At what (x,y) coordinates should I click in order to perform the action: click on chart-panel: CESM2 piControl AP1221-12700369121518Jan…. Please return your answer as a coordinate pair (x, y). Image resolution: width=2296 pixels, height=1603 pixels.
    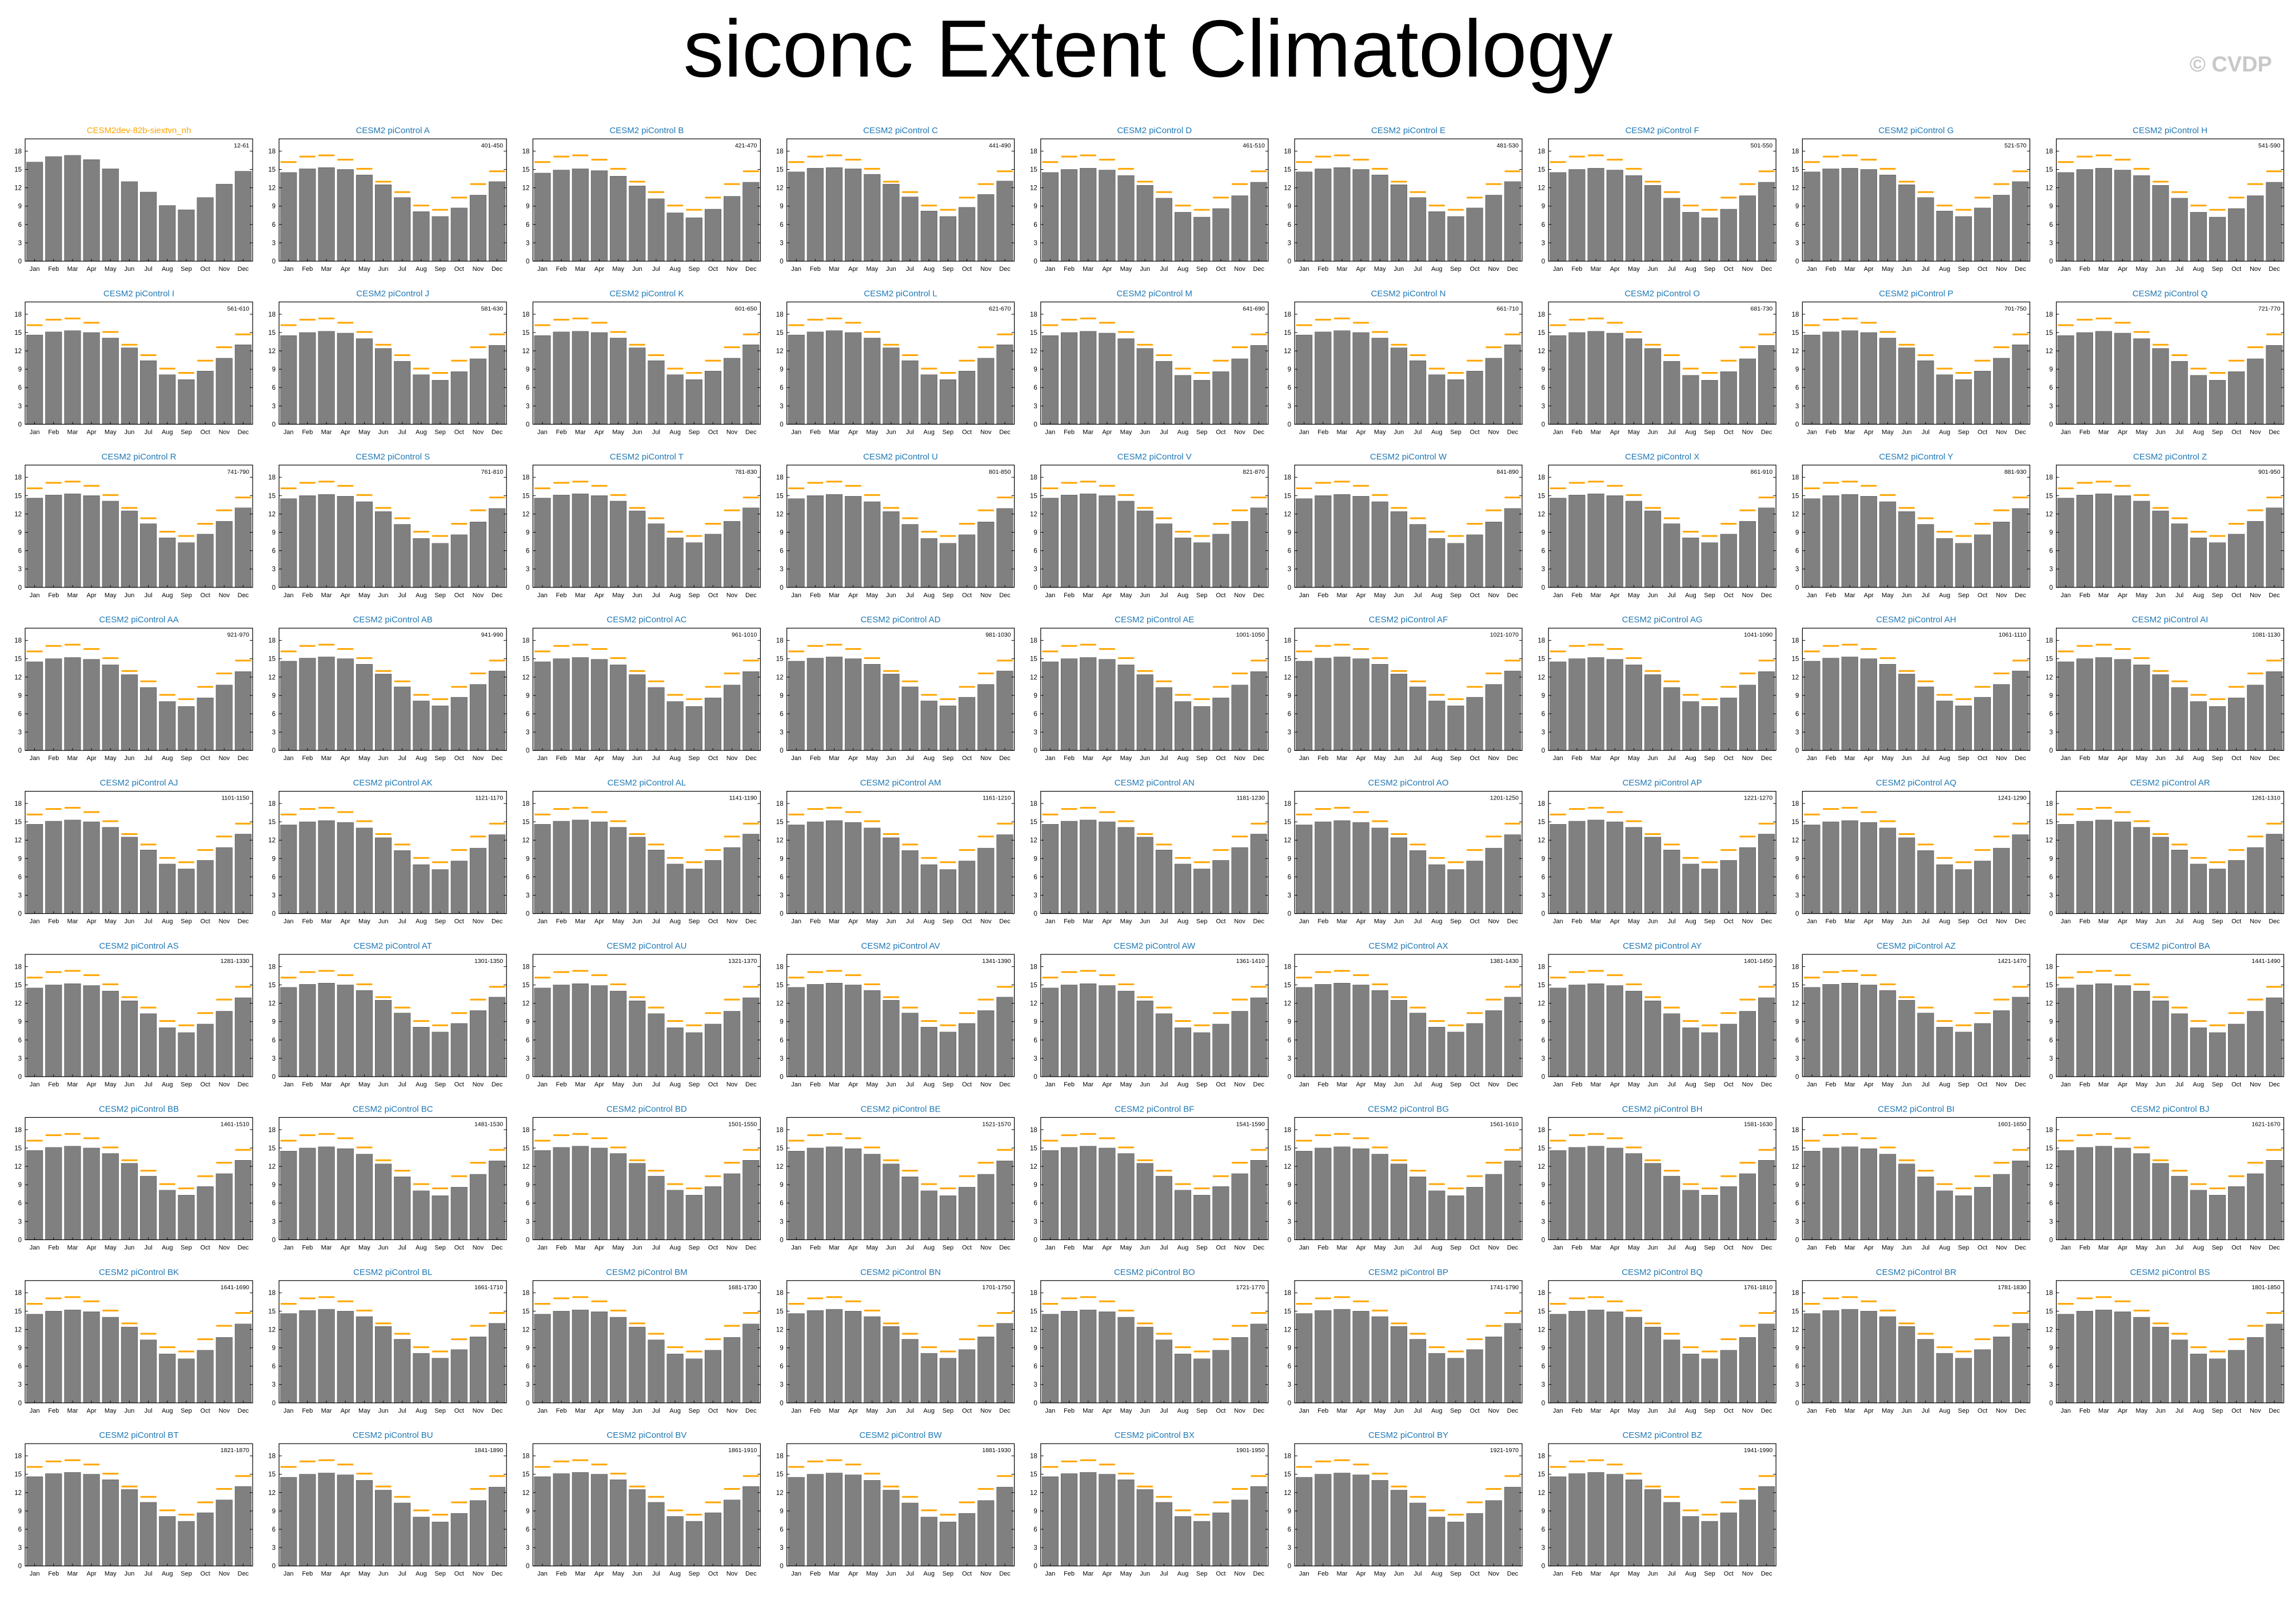
    Looking at the image, I should click on (1657, 851).